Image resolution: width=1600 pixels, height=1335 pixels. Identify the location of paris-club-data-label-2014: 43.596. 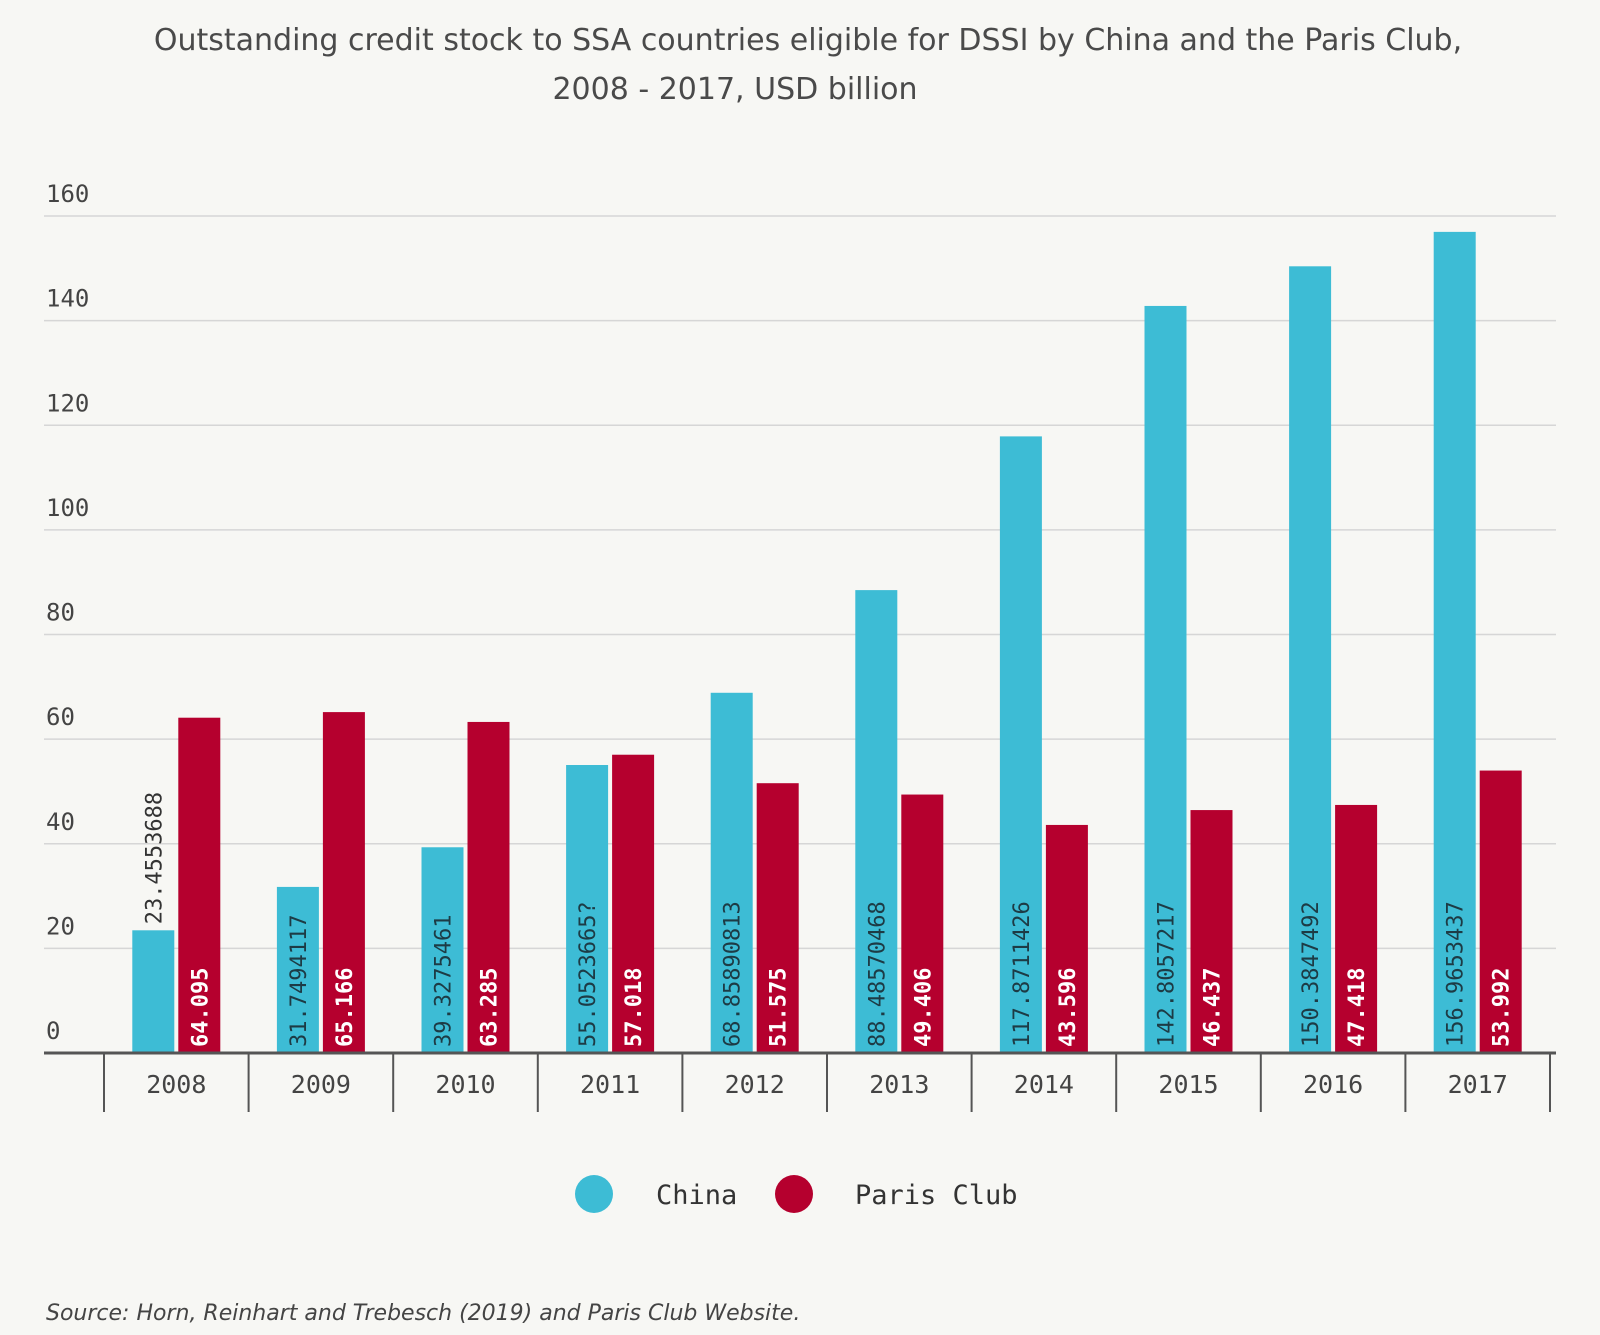
(1068, 1007).